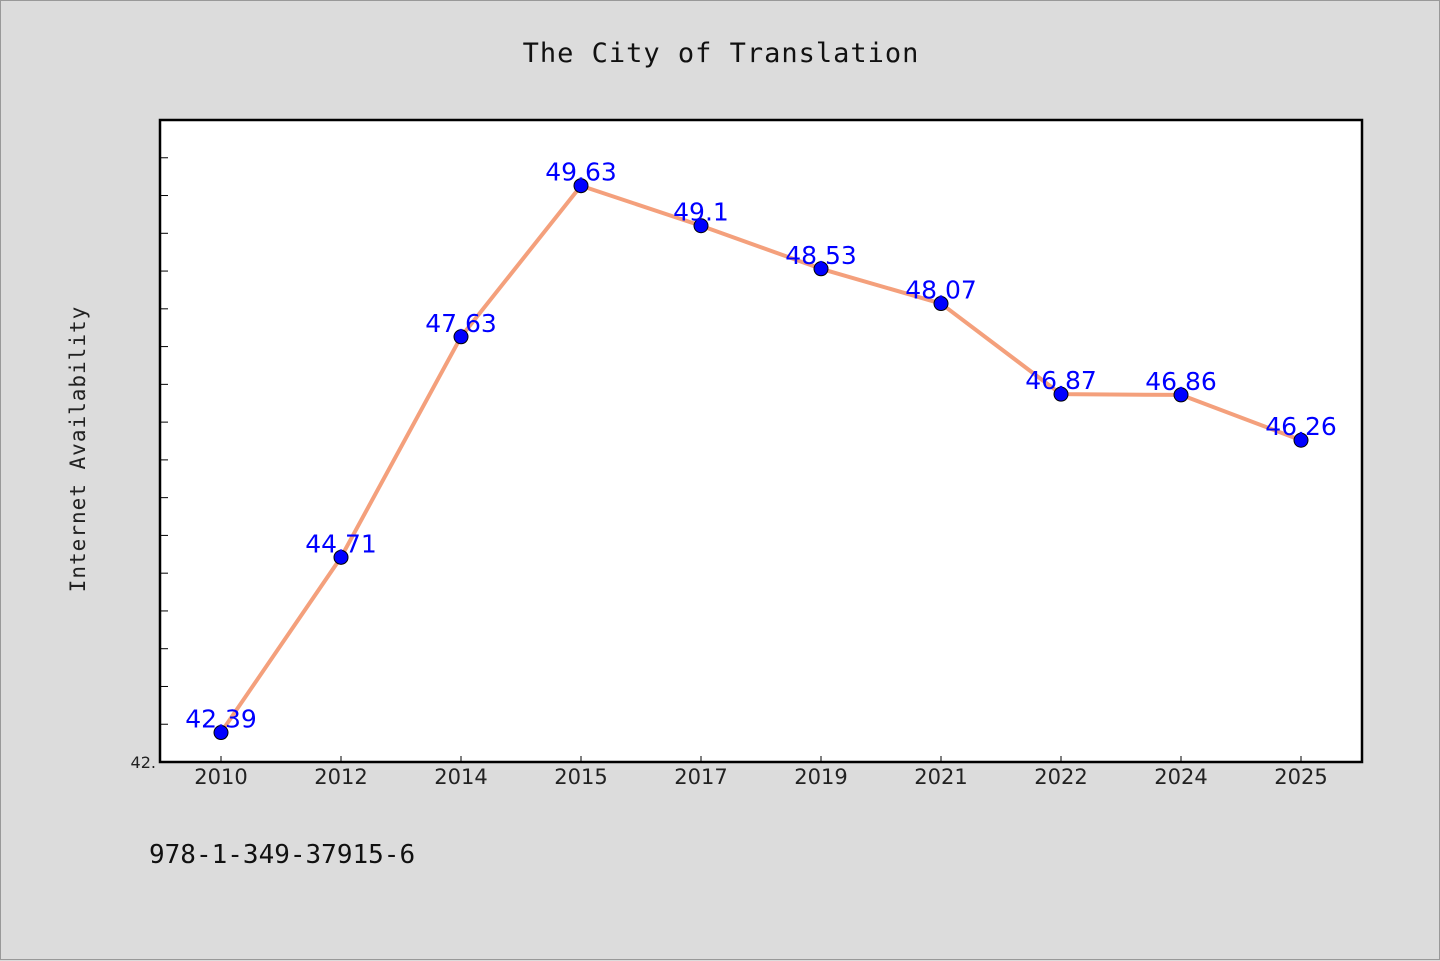  What do you see at coordinates (761, 772) in the screenshot?
I see `x-axis-ticks: 2010 2012 2014 2015 2017 2019 2021 2022 2024 2025` at bounding box center [761, 772].